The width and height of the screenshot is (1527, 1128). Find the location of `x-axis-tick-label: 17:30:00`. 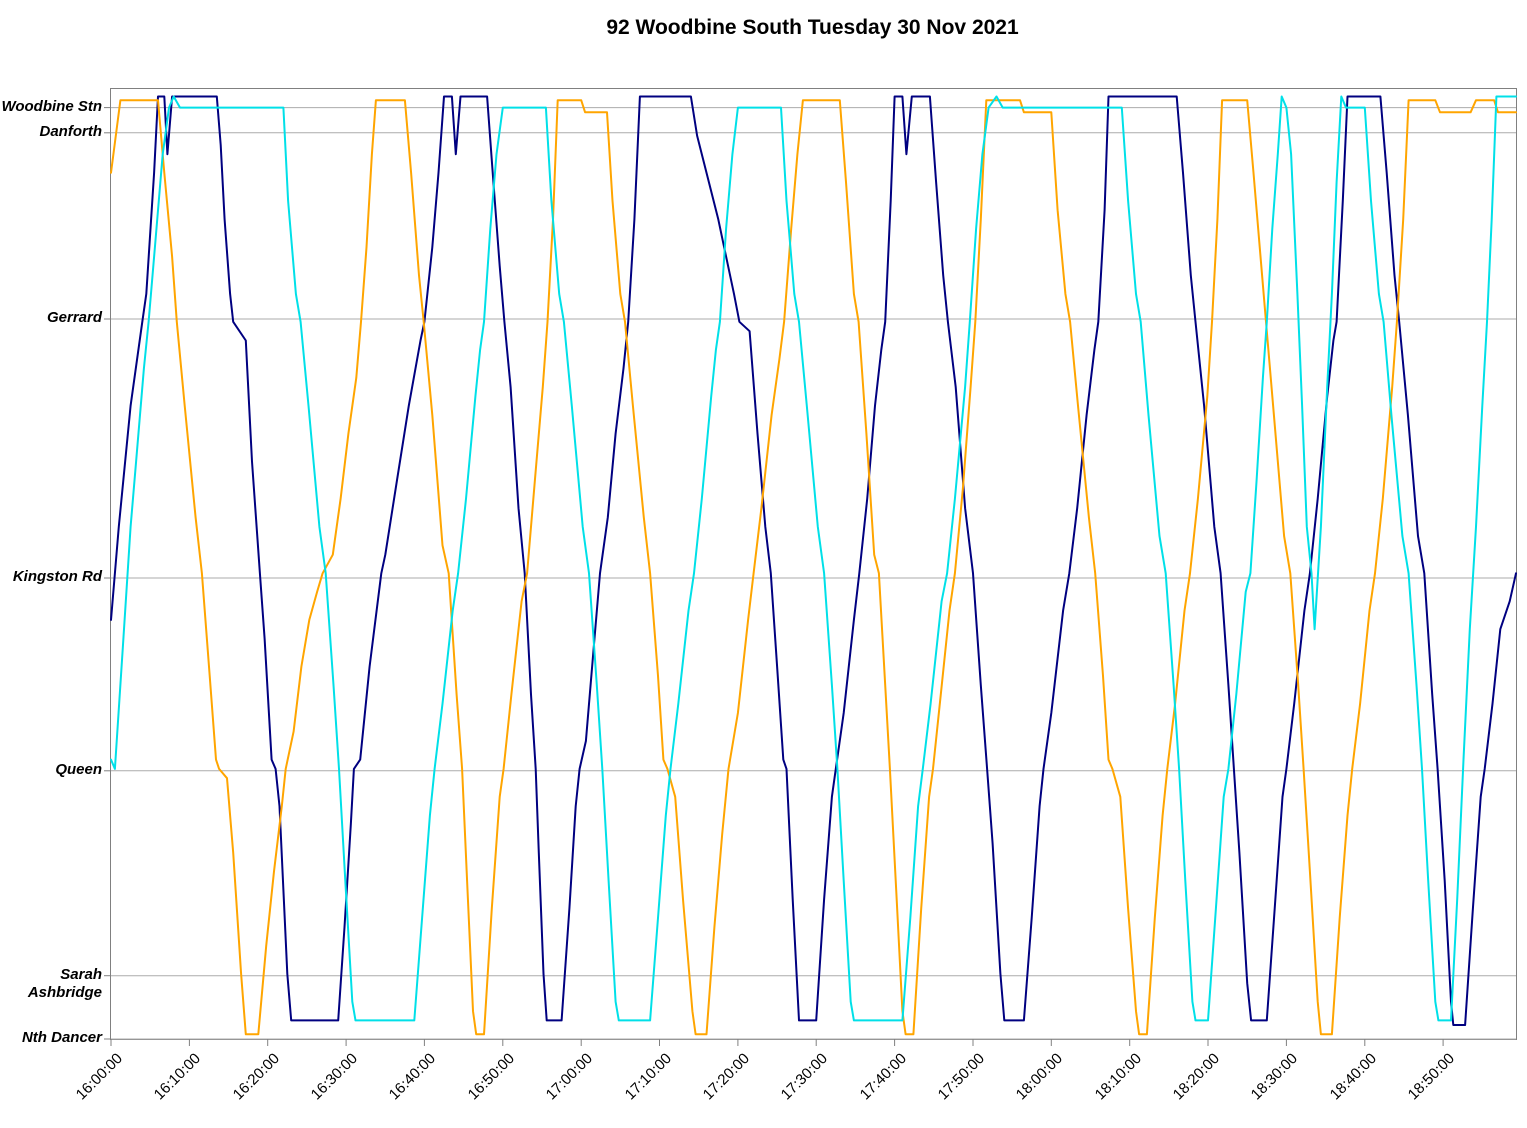

x-axis-tick-label: 17:30:00 is located at coordinates (804, 1077).